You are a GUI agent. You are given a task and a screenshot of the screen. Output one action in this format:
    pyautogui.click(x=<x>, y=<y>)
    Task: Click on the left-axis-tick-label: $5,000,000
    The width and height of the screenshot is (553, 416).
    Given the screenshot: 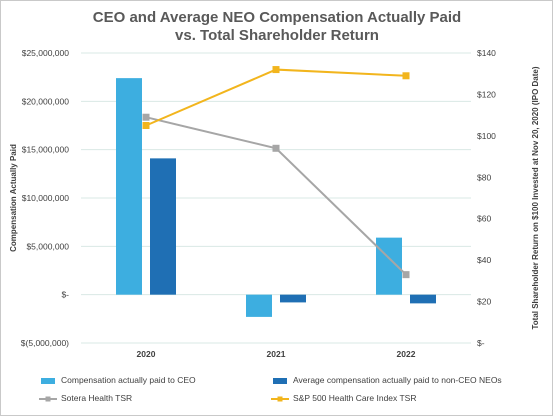 What is the action you would take?
    pyautogui.click(x=47, y=246)
    